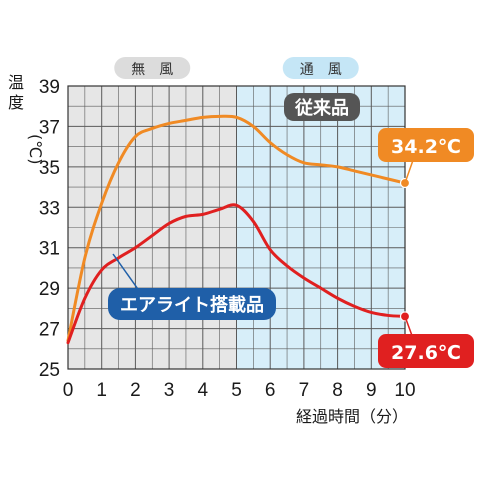 The image size is (480, 480). I want to click on series-name-1: エアライト搭載品, so click(192, 305).